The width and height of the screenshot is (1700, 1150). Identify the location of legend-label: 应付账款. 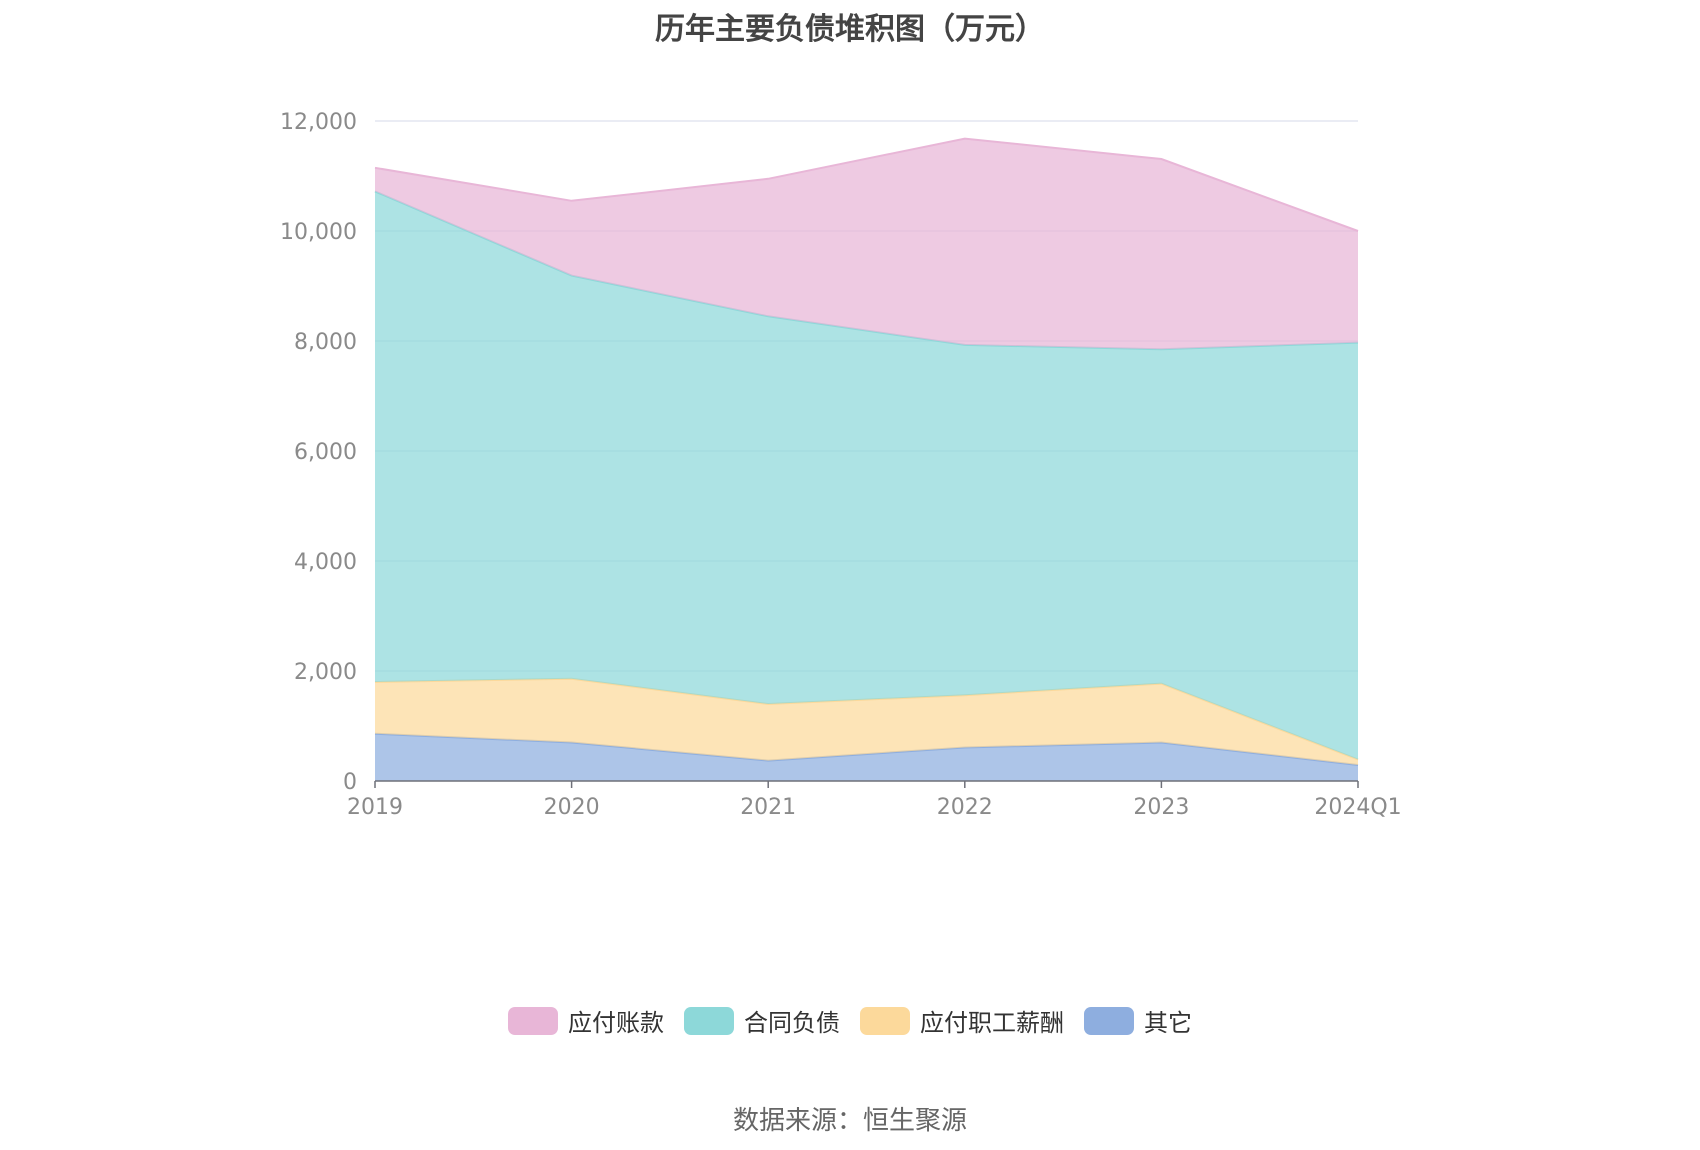
(616, 1023).